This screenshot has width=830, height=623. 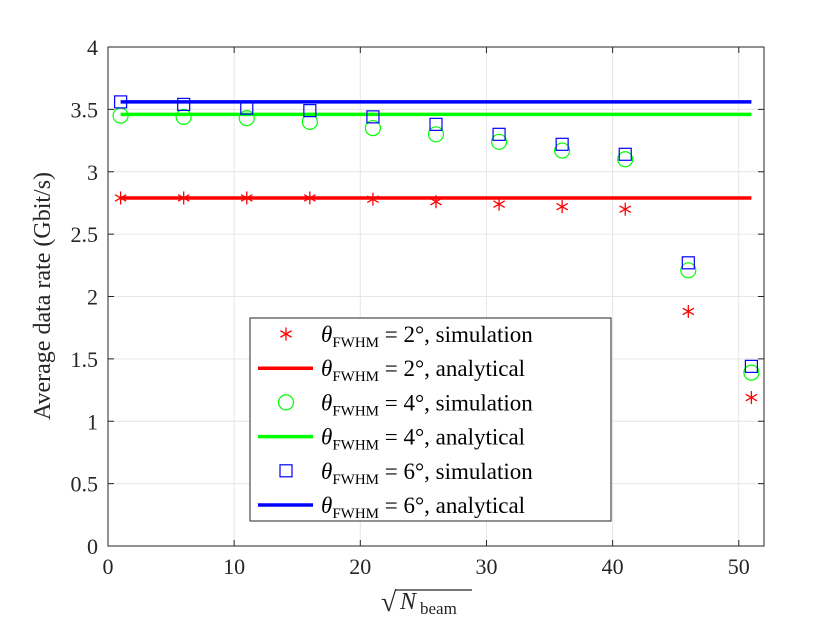 I want to click on legend-text: = 4°, analytical, so click(x=452, y=437).